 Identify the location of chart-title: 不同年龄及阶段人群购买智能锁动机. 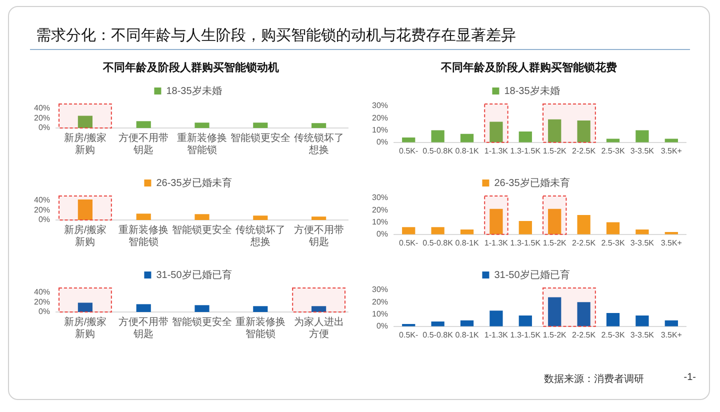
(191, 67).